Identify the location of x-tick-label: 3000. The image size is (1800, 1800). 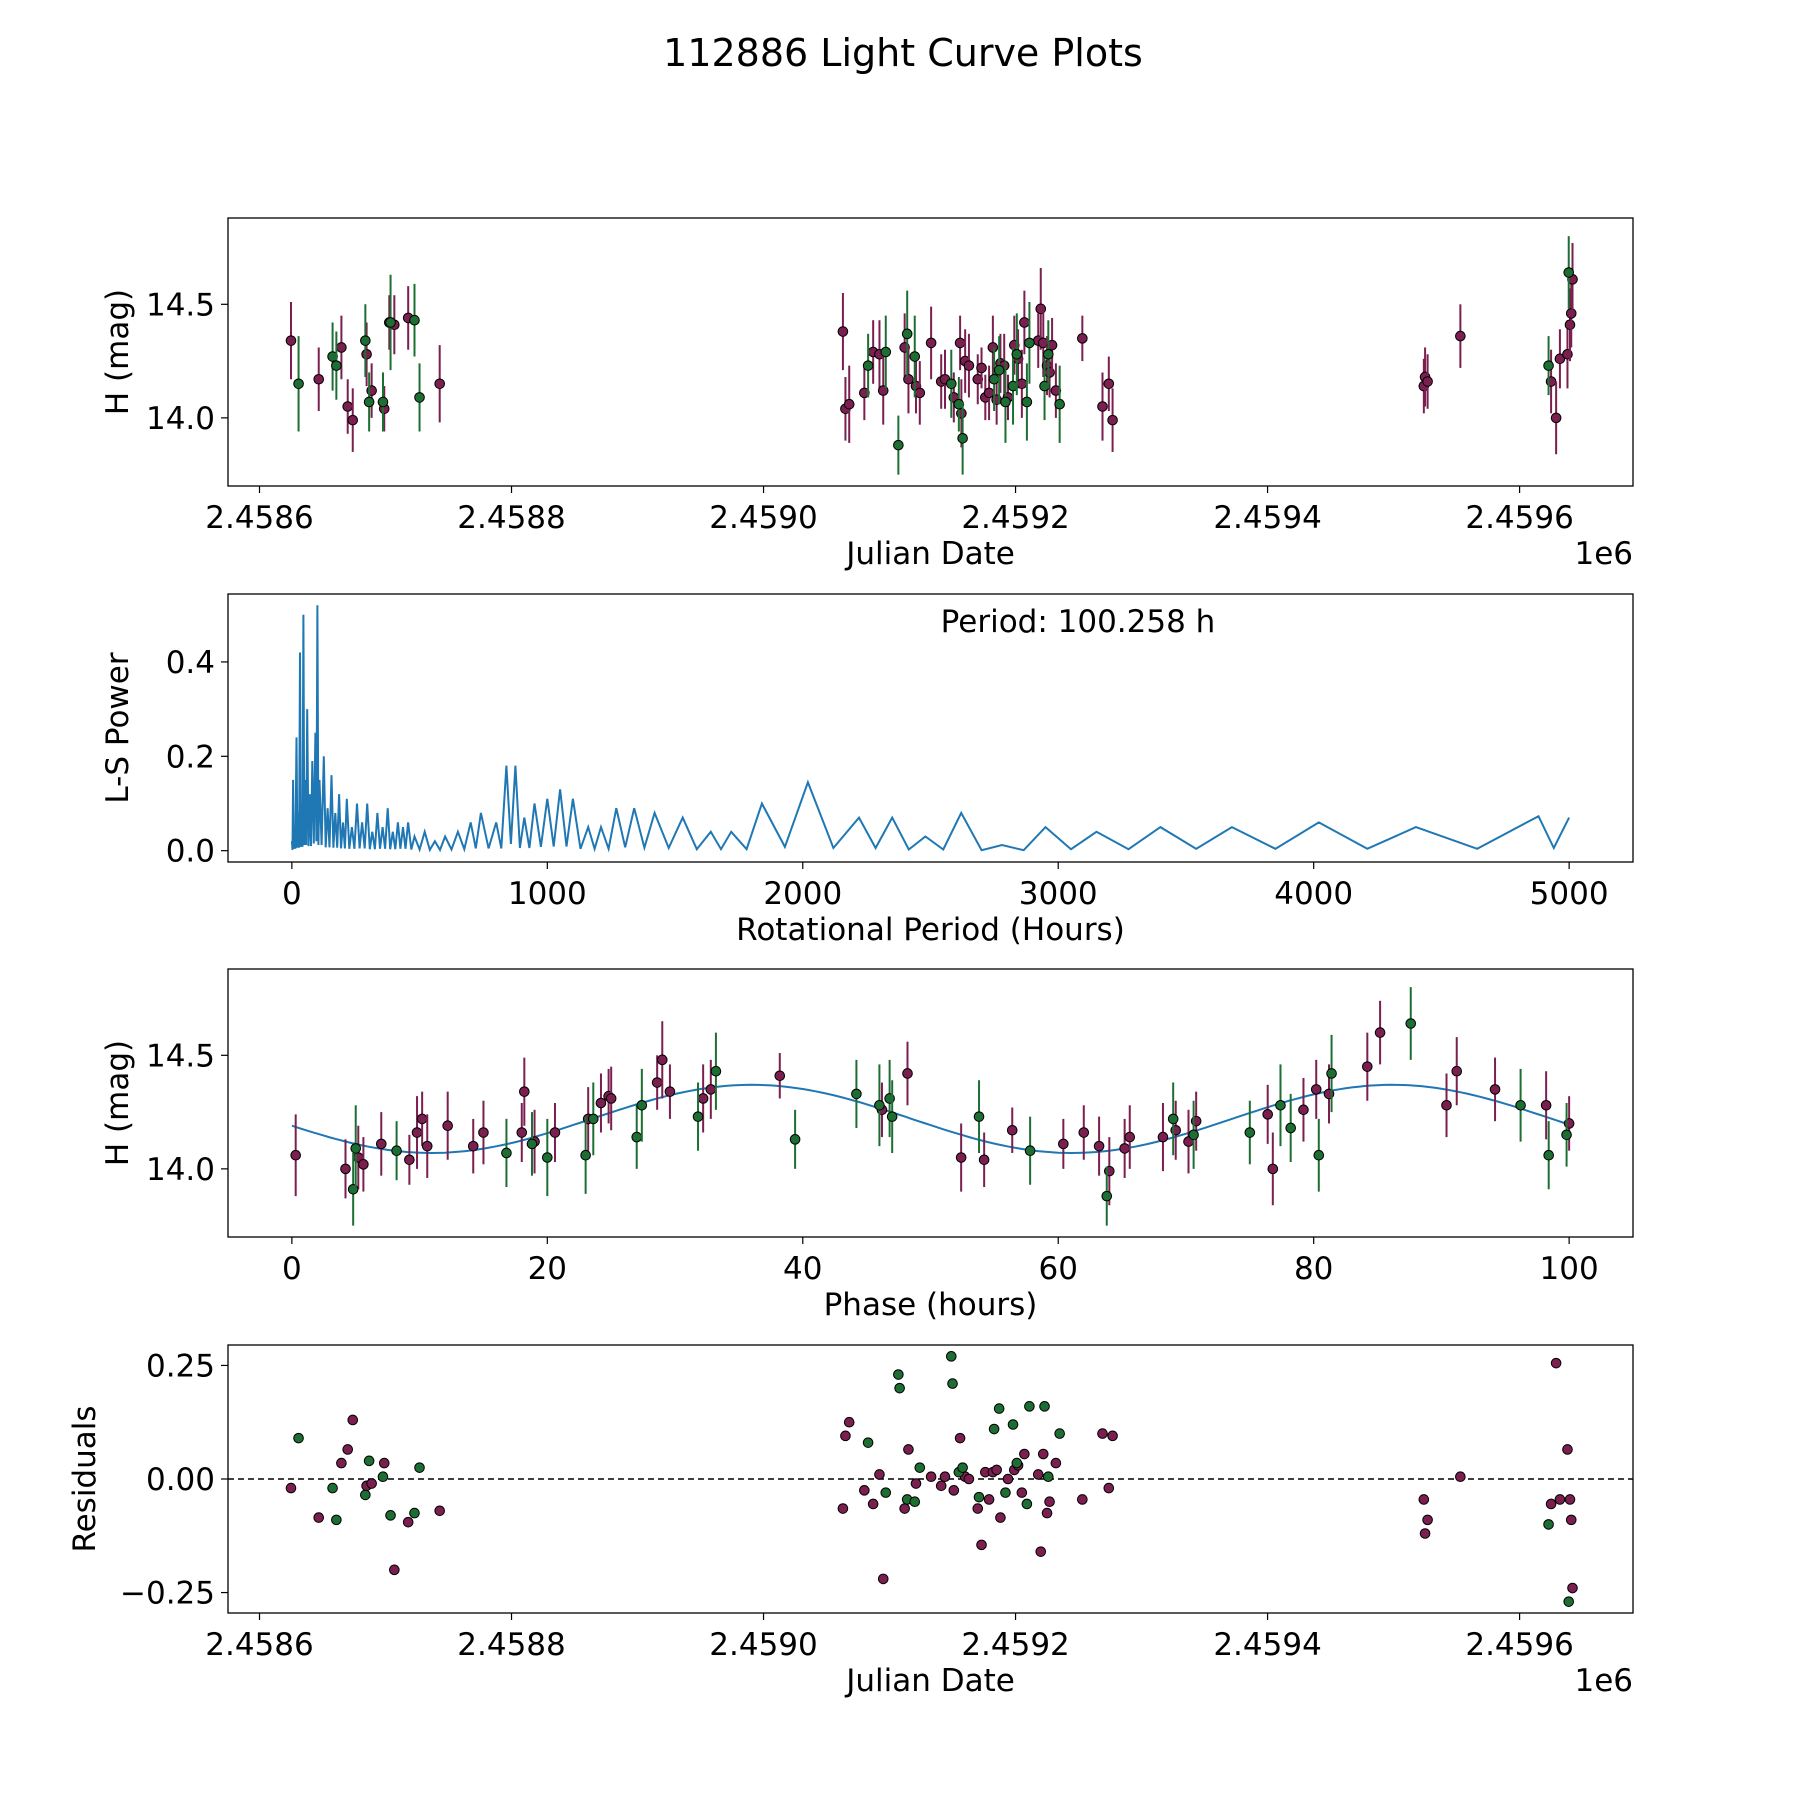
(1058, 894).